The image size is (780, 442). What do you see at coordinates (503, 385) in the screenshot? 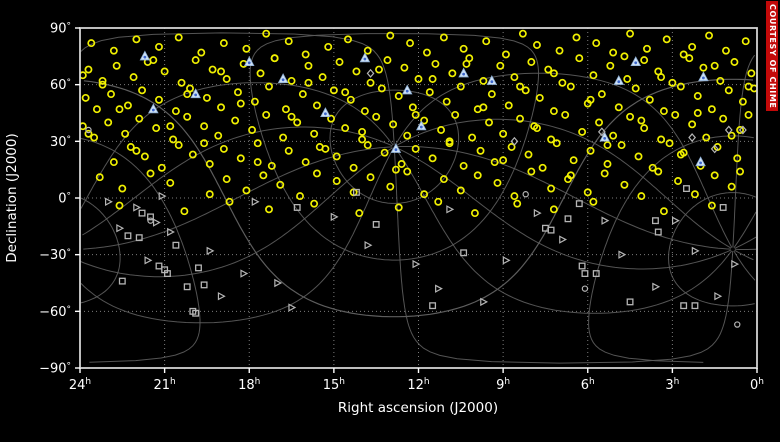
I see `x-tick-label: 9h` at bounding box center [503, 385].